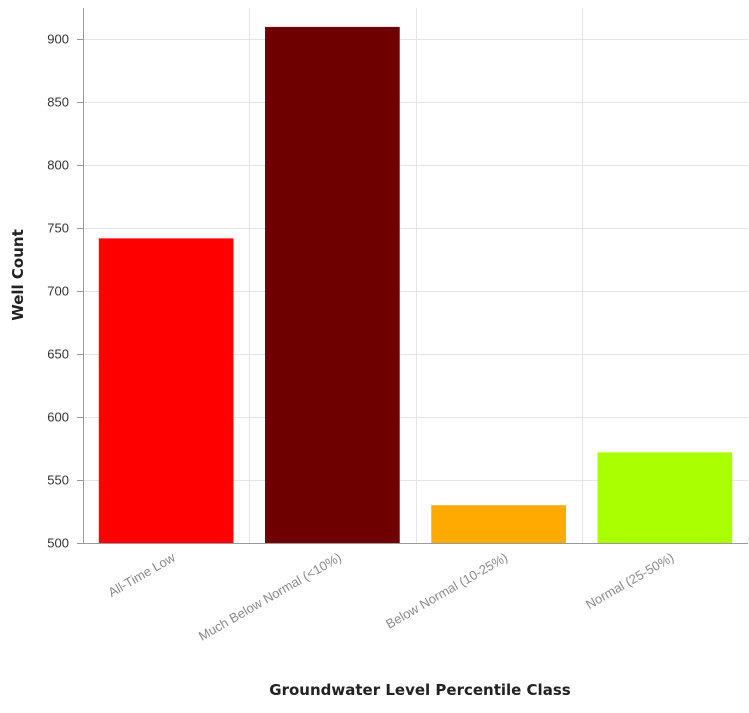 The image size is (749, 713). What do you see at coordinates (58, 102) in the screenshot?
I see `y-tick-label: 850` at bounding box center [58, 102].